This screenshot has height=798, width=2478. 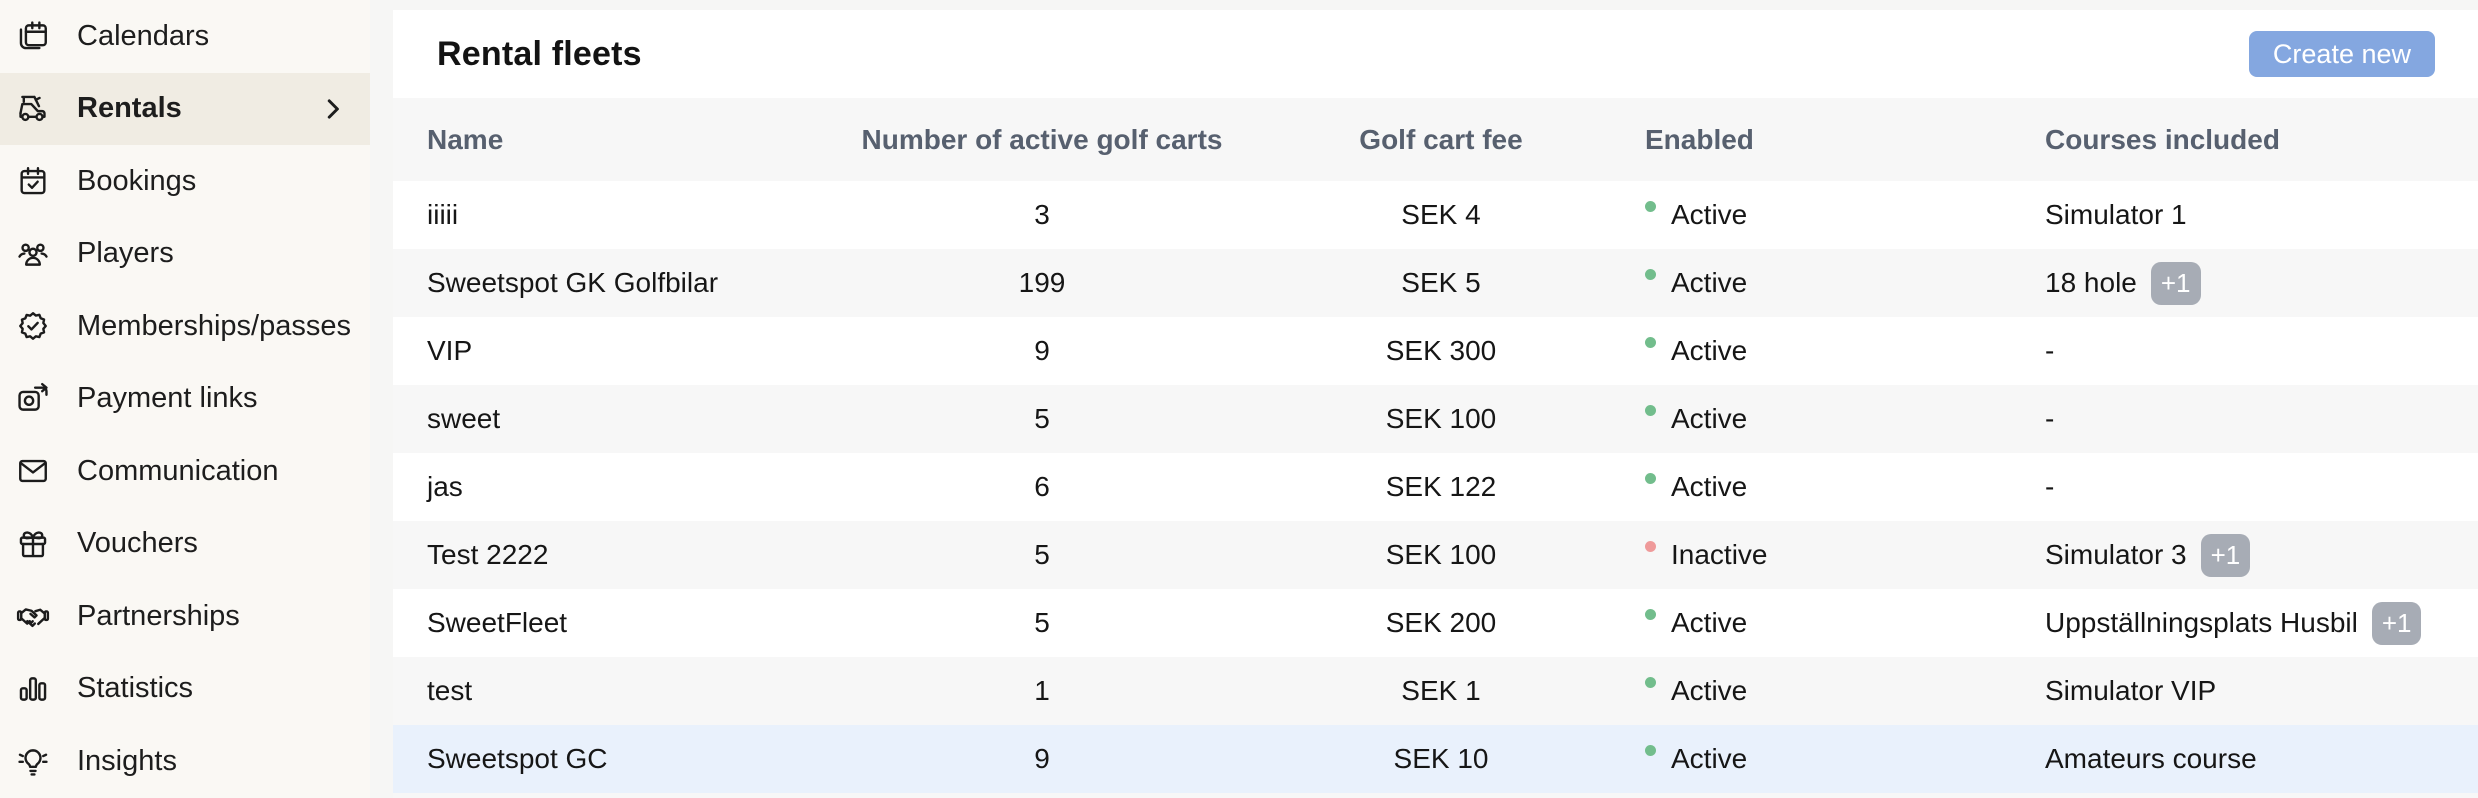 I want to click on sidebar-item-payment-links: Payment links, so click(x=185, y=399).